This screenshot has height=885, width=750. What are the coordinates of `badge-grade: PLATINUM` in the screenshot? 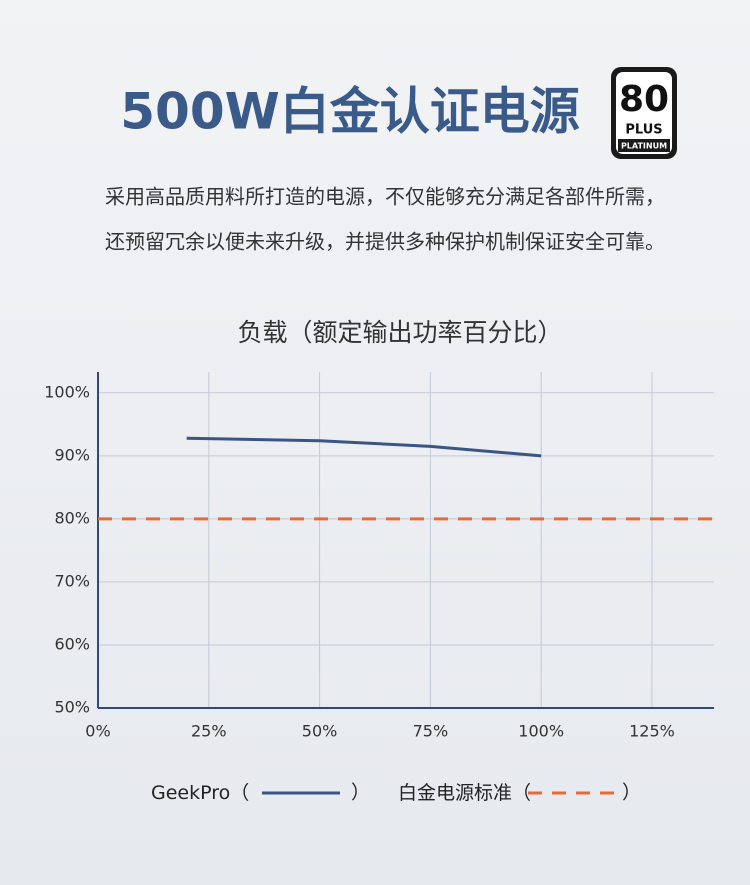 It's located at (644, 146).